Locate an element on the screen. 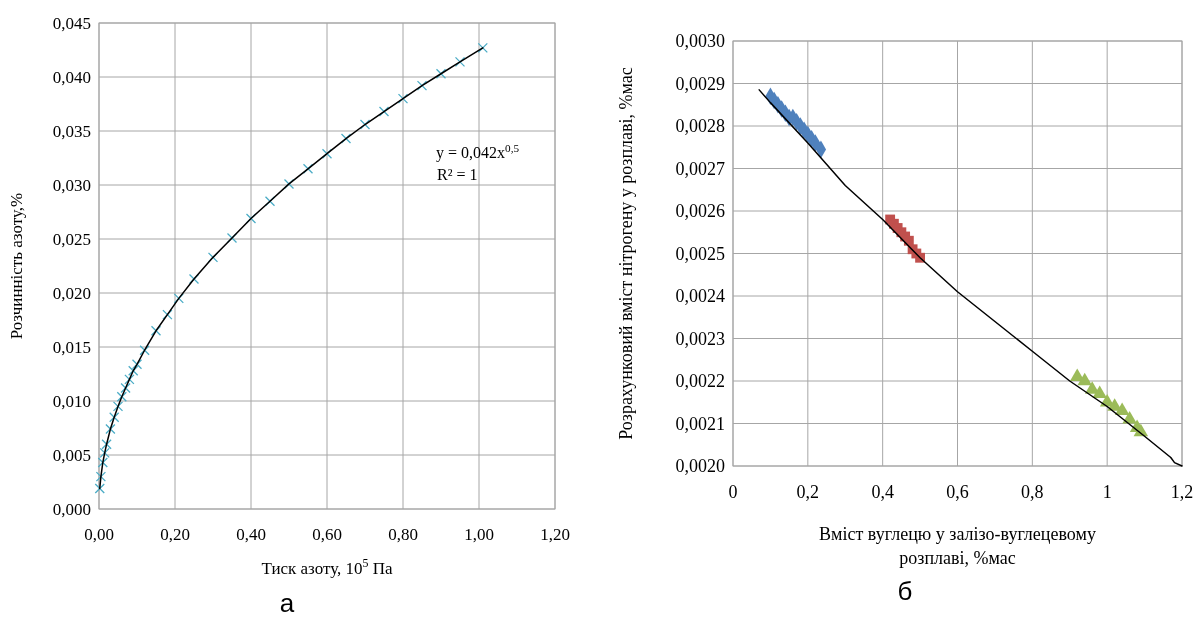 This screenshot has height=621, width=1193. x-tick-label: 1 is located at coordinates (1107, 492).